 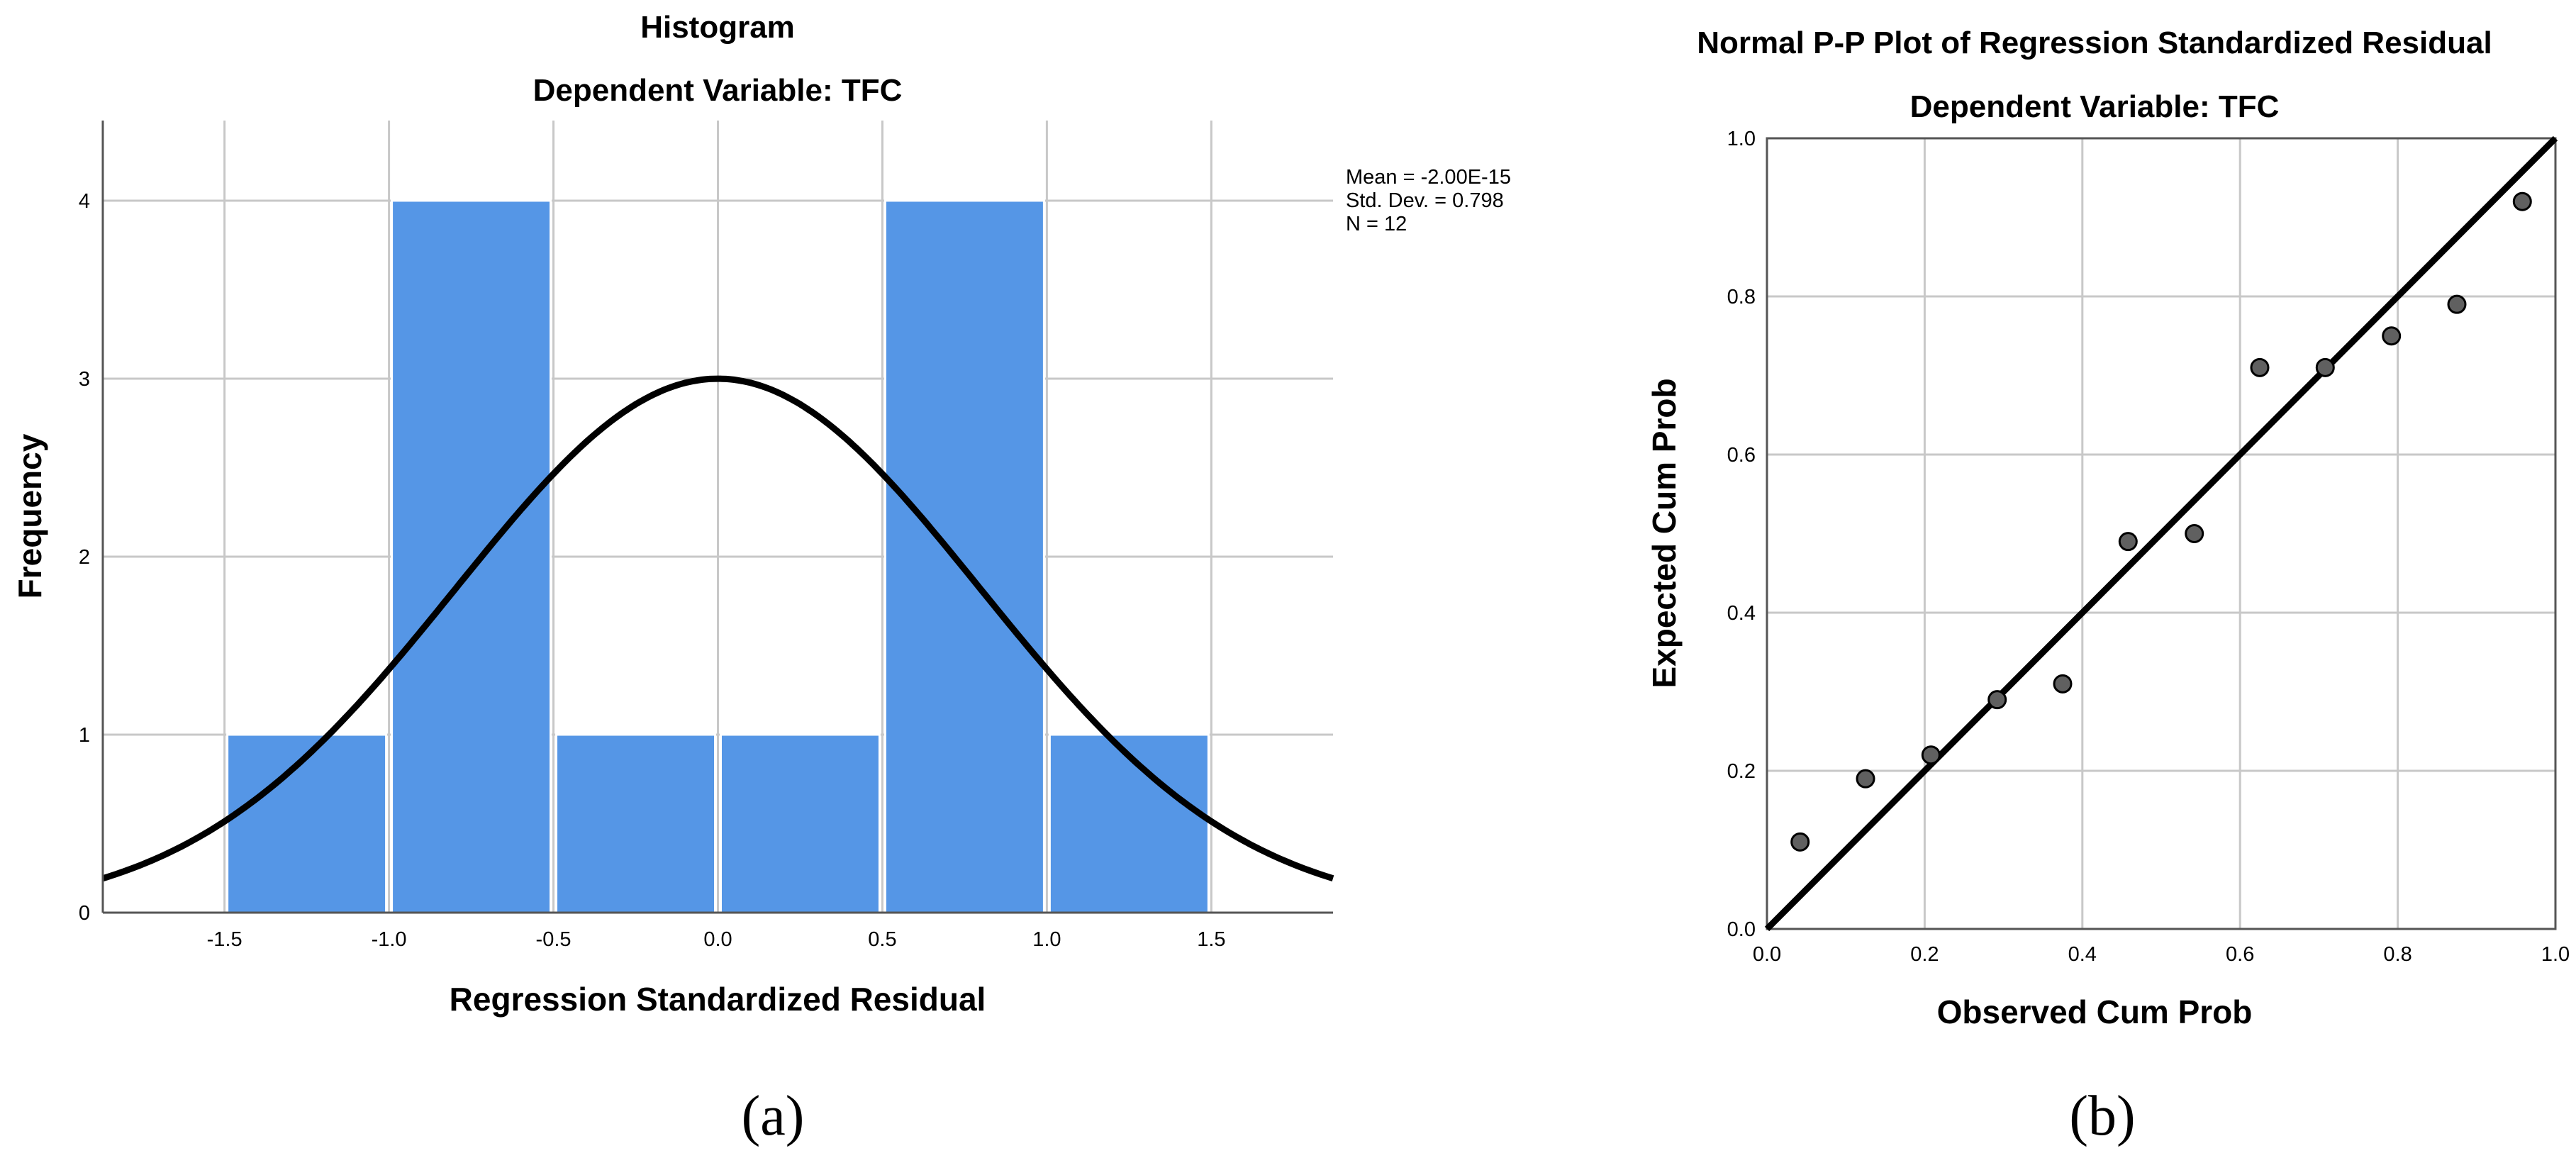 I want to click on histogram-x-tick-2: -0.5, so click(x=553, y=939).